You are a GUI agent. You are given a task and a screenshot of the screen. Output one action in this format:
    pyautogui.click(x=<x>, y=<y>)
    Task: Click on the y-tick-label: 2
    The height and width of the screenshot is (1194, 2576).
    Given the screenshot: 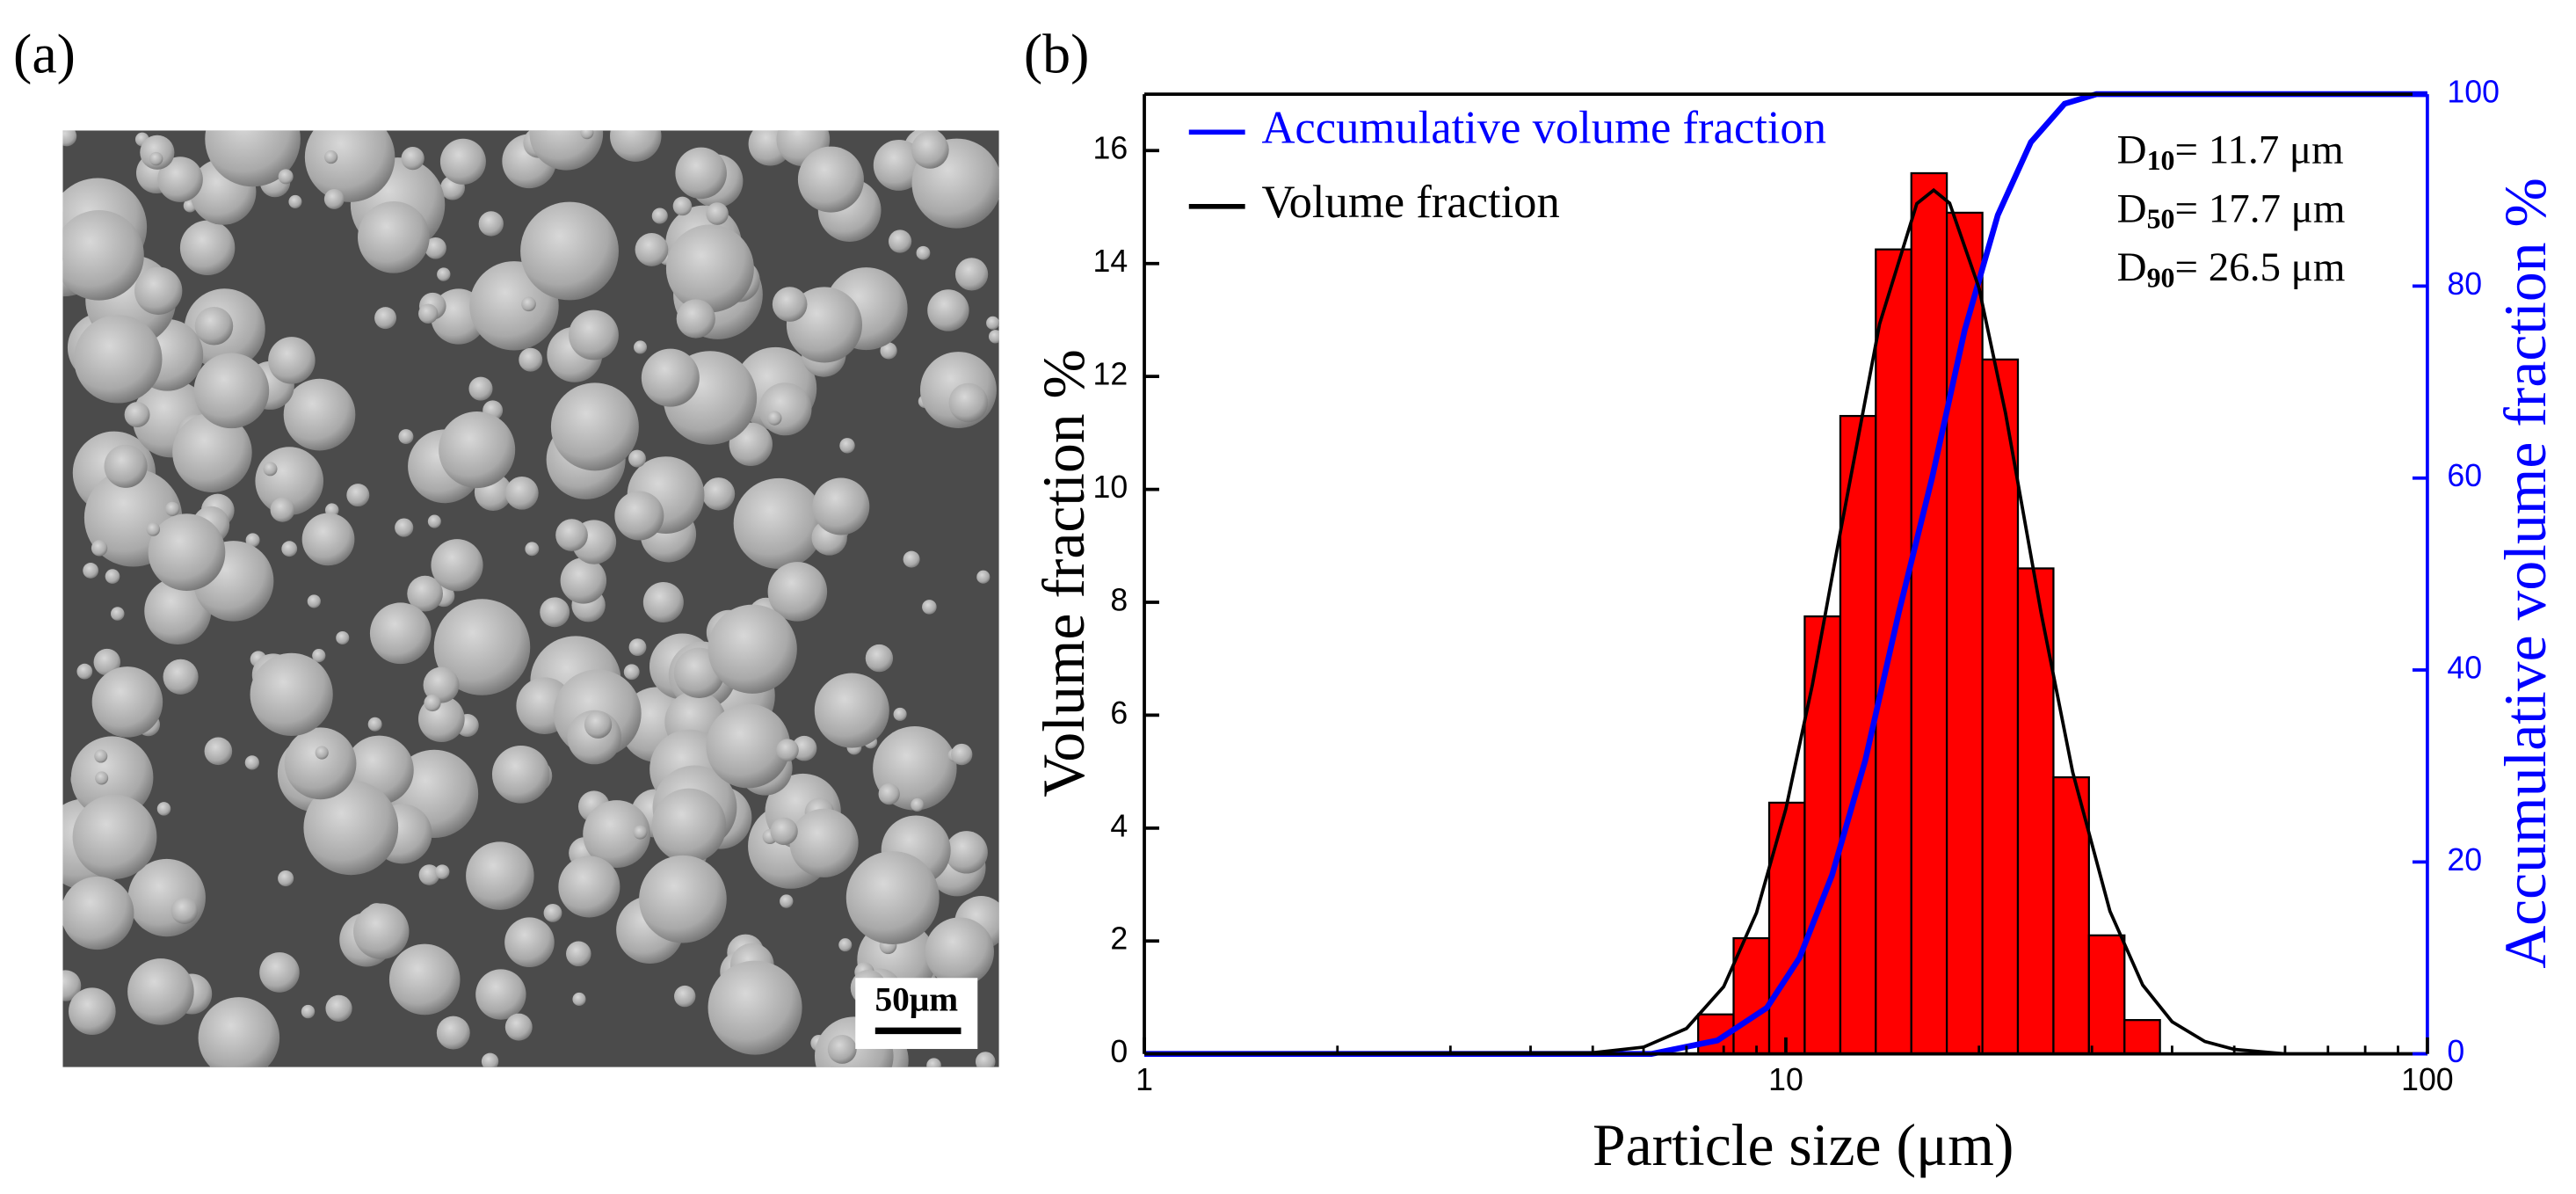 What is the action you would take?
    pyautogui.click(x=1119, y=939)
    